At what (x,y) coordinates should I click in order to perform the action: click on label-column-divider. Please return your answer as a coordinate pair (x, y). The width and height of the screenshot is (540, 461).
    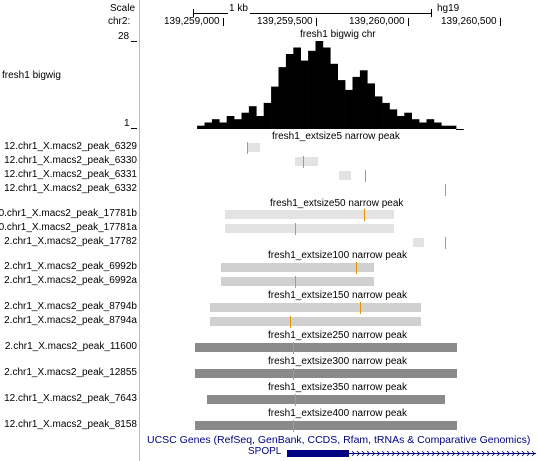
    Looking at the image, I should click on (139, 230).